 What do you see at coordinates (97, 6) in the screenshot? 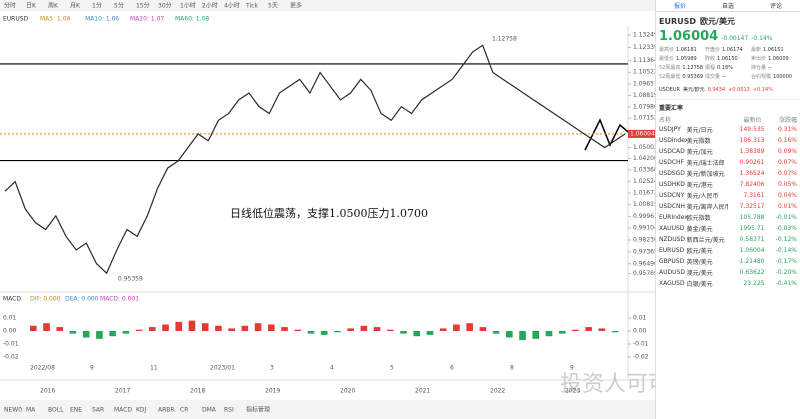
I see `toolbar-item: 1分` at bounding box center [97, 6].